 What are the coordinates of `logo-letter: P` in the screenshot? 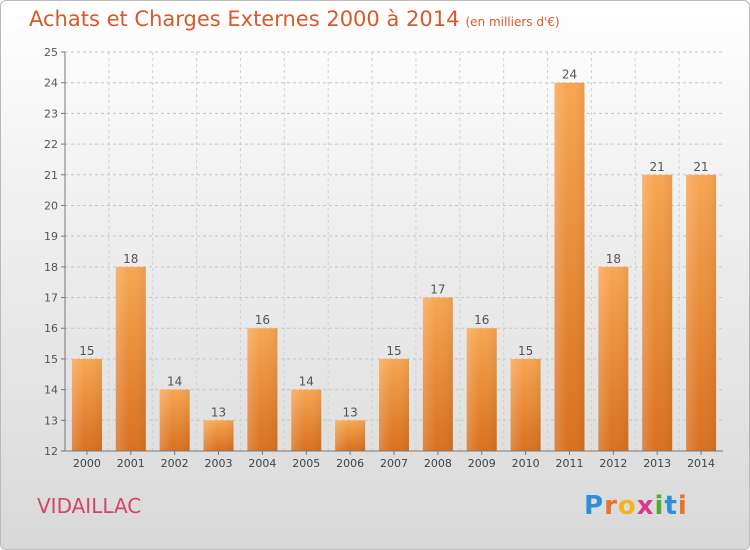 It's located at (594, 506).